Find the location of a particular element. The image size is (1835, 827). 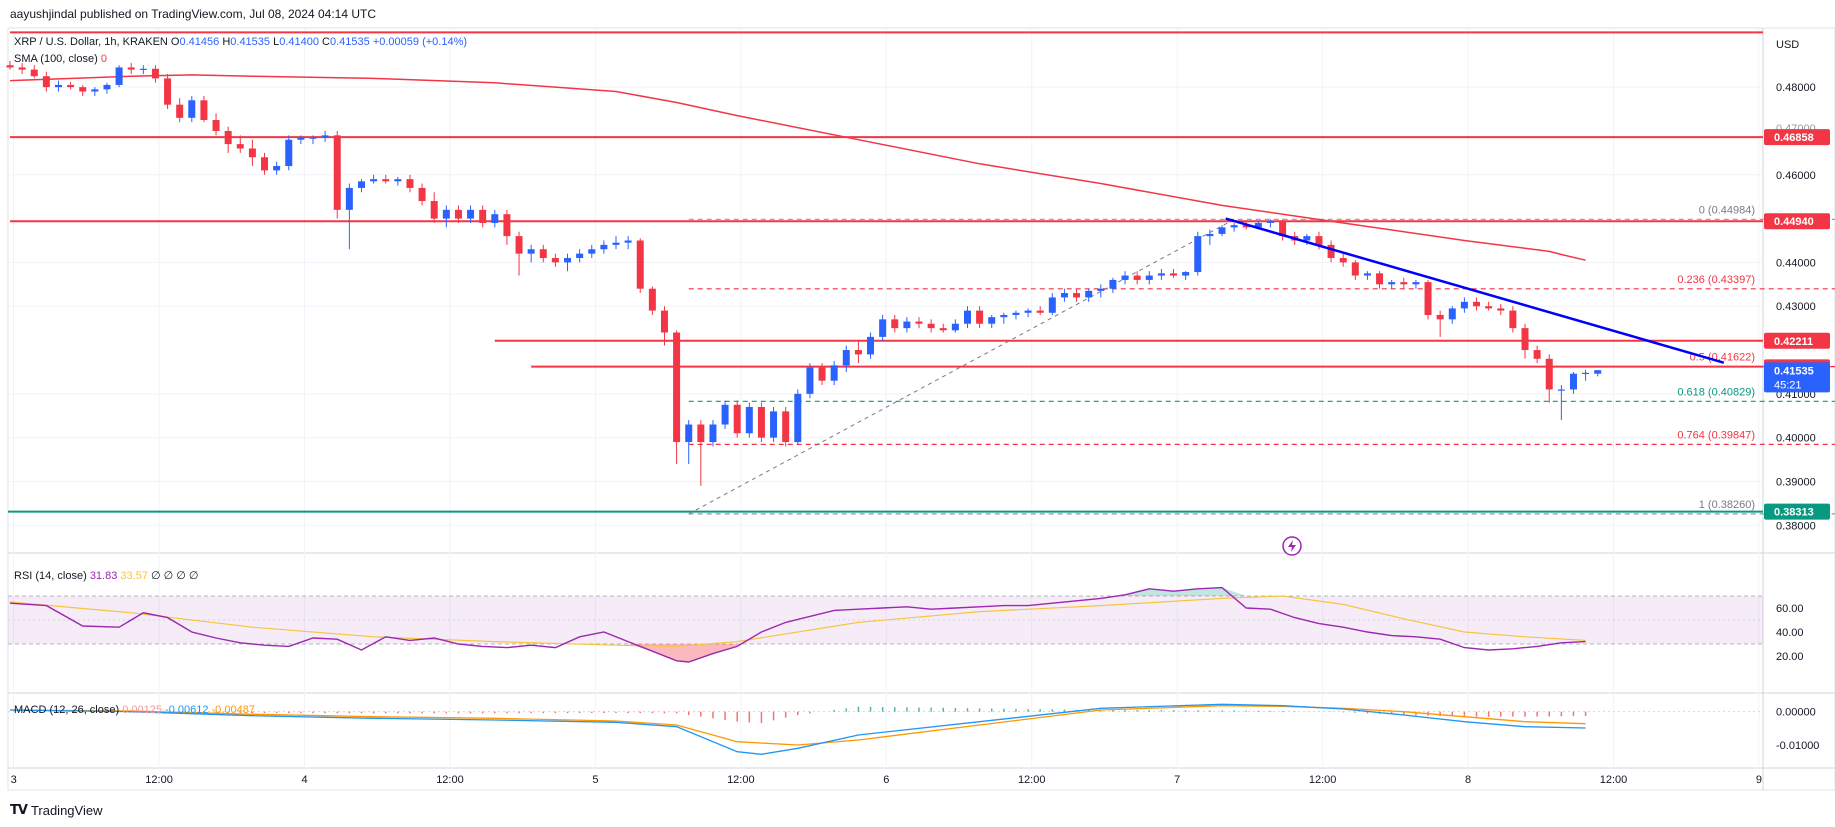

rsi-tick-label: 60.00 is located at coordinates (1790, 609).